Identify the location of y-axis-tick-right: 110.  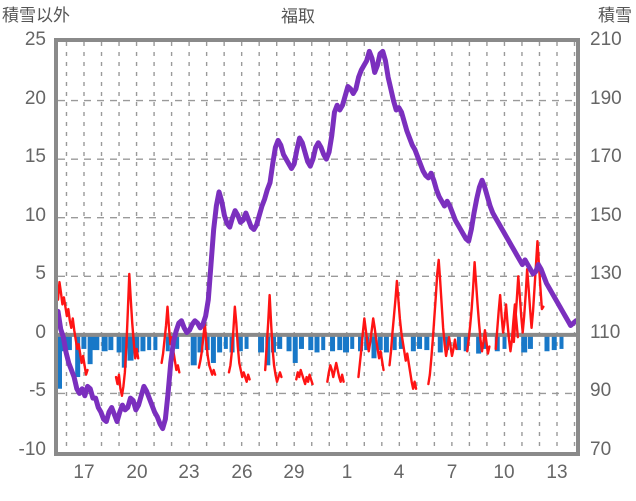
(605, 332).